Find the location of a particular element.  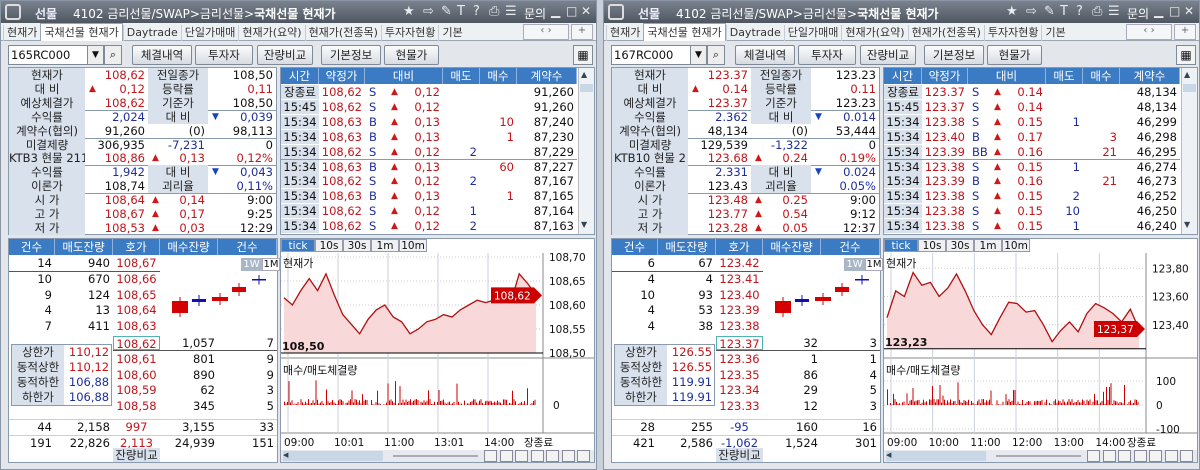

zoom-out-icon is located at coordinates (1155, 456).